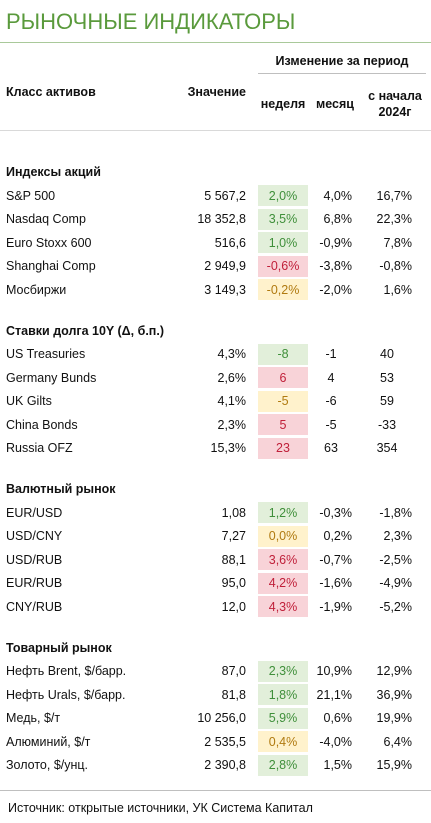  Describe the element at coordinates (233, 671) in the screenshot. I see `value: 87,0` at that location.